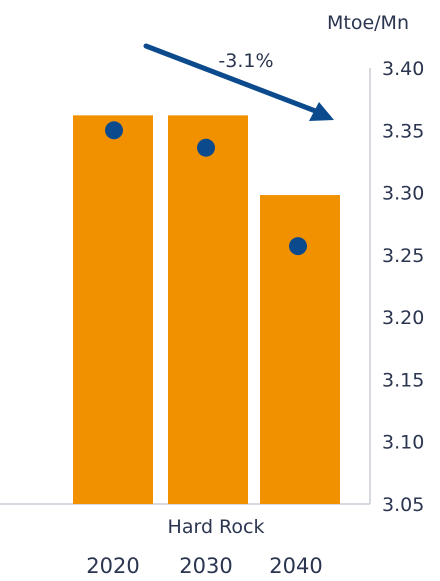 Image resolution: width=440 pixels, height=581 pixels. Describe the element at coordinates (403, 69) in the screenshot. I see `y-tick-label: 3.40` at that location.